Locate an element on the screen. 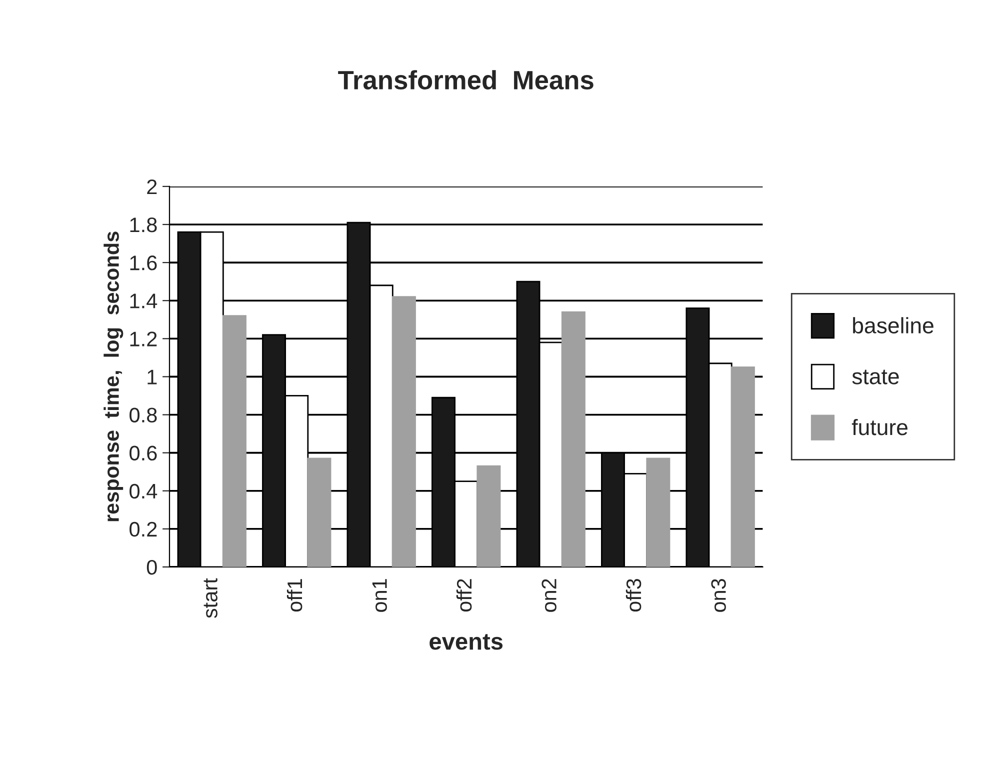 The height and width of the screenshot is (761, 997). y-tick-label: 0.6 is located at coordinates (143, 453).